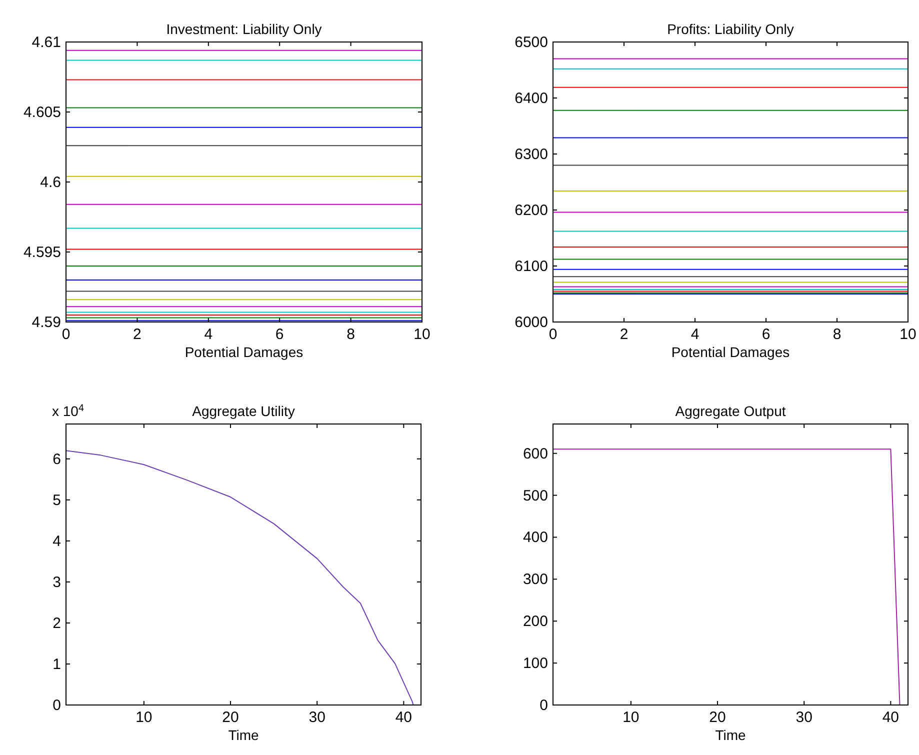 This screenshot has width=919, height=755. I want to click on y-tick-label: 100, so click(535, 663).